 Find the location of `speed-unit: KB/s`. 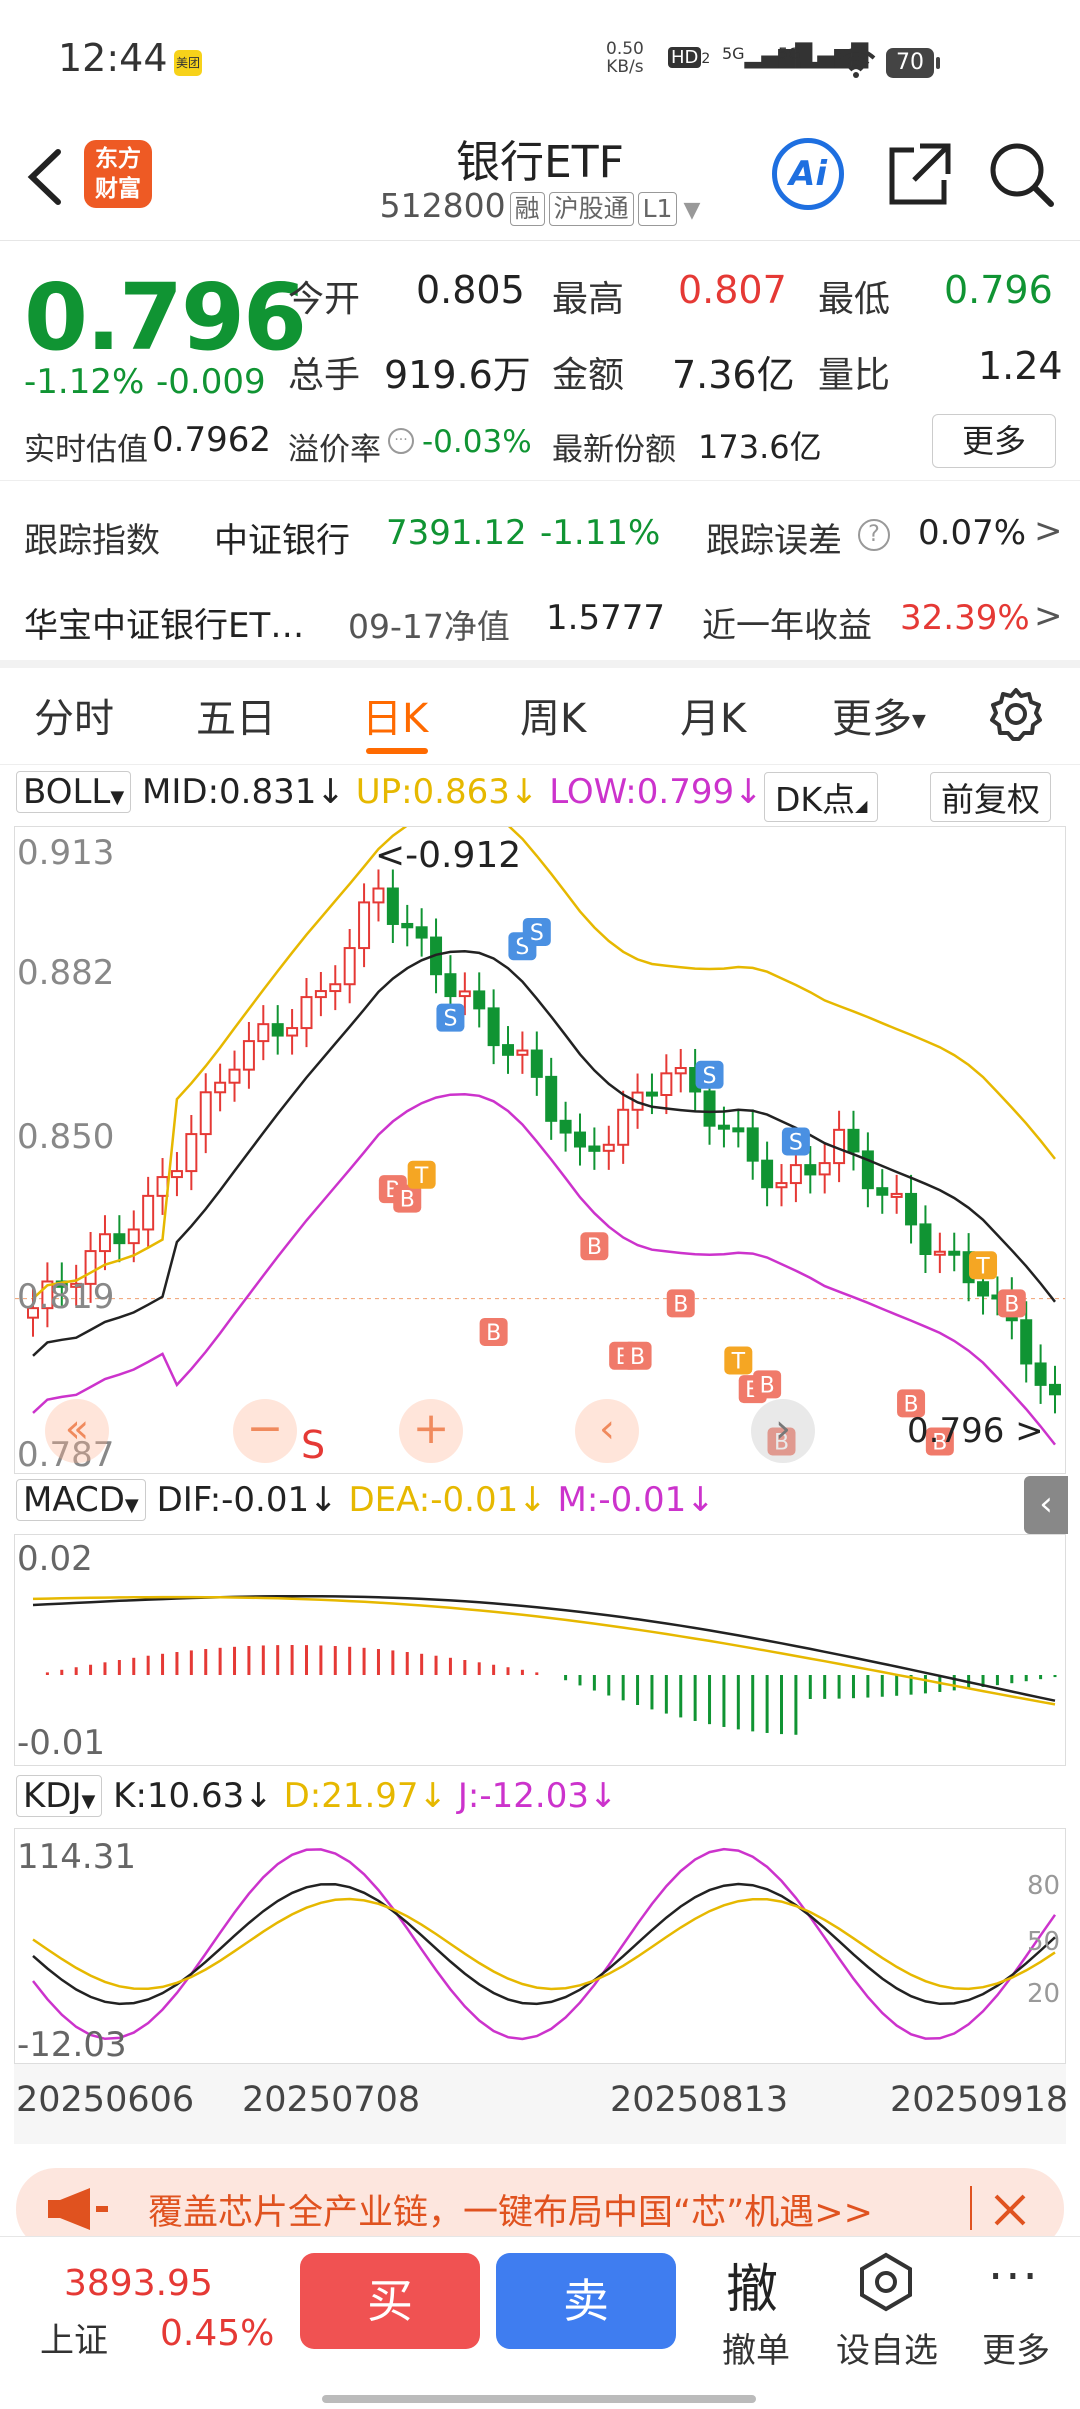

speed-unit: KB/s is located at coordinates (625, 67).